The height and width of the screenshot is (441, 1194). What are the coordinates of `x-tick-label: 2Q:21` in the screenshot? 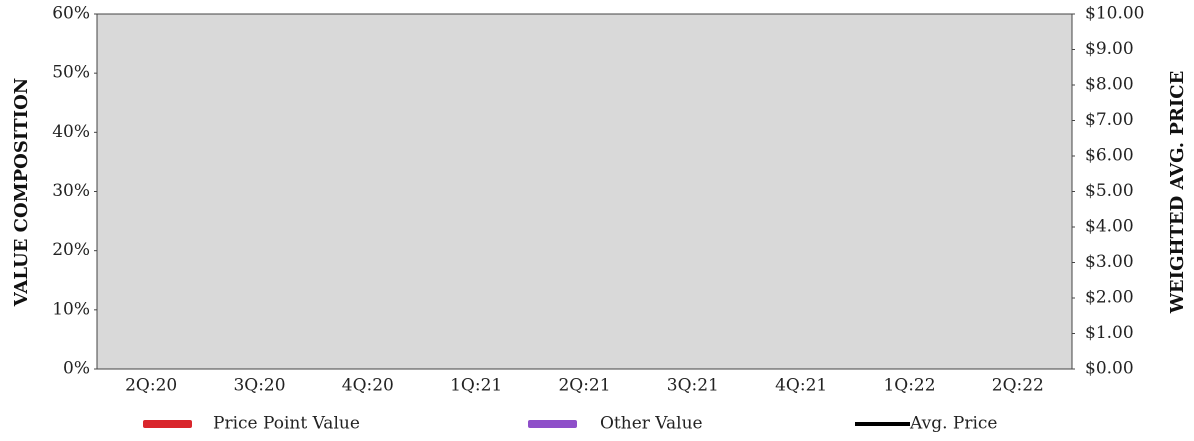 It's located at (584, 386).